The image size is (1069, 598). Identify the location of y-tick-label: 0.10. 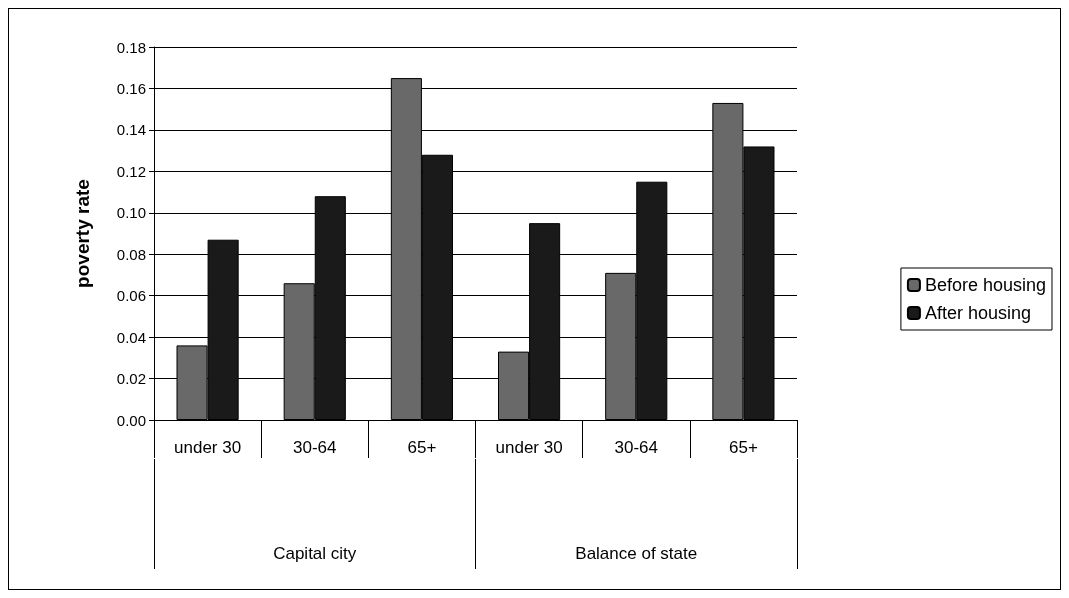
(131, 213).